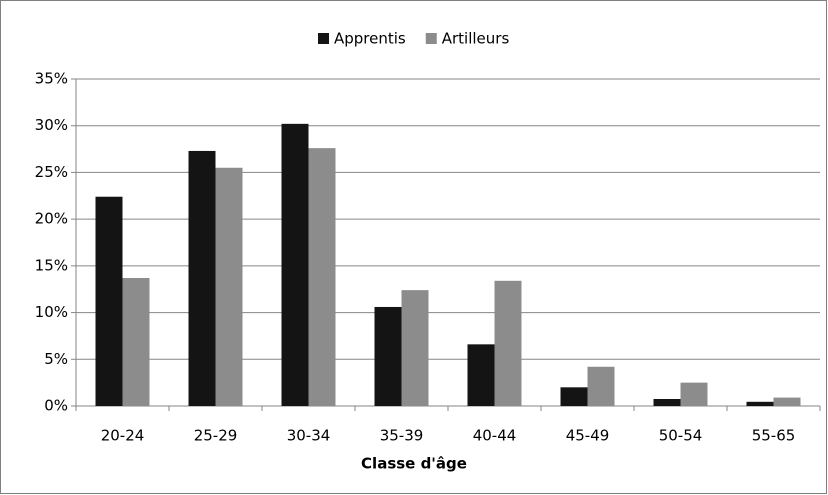 This screenshot has height=495, width=828. I want to click on y-tick-label: 35%, so click(51, 79).